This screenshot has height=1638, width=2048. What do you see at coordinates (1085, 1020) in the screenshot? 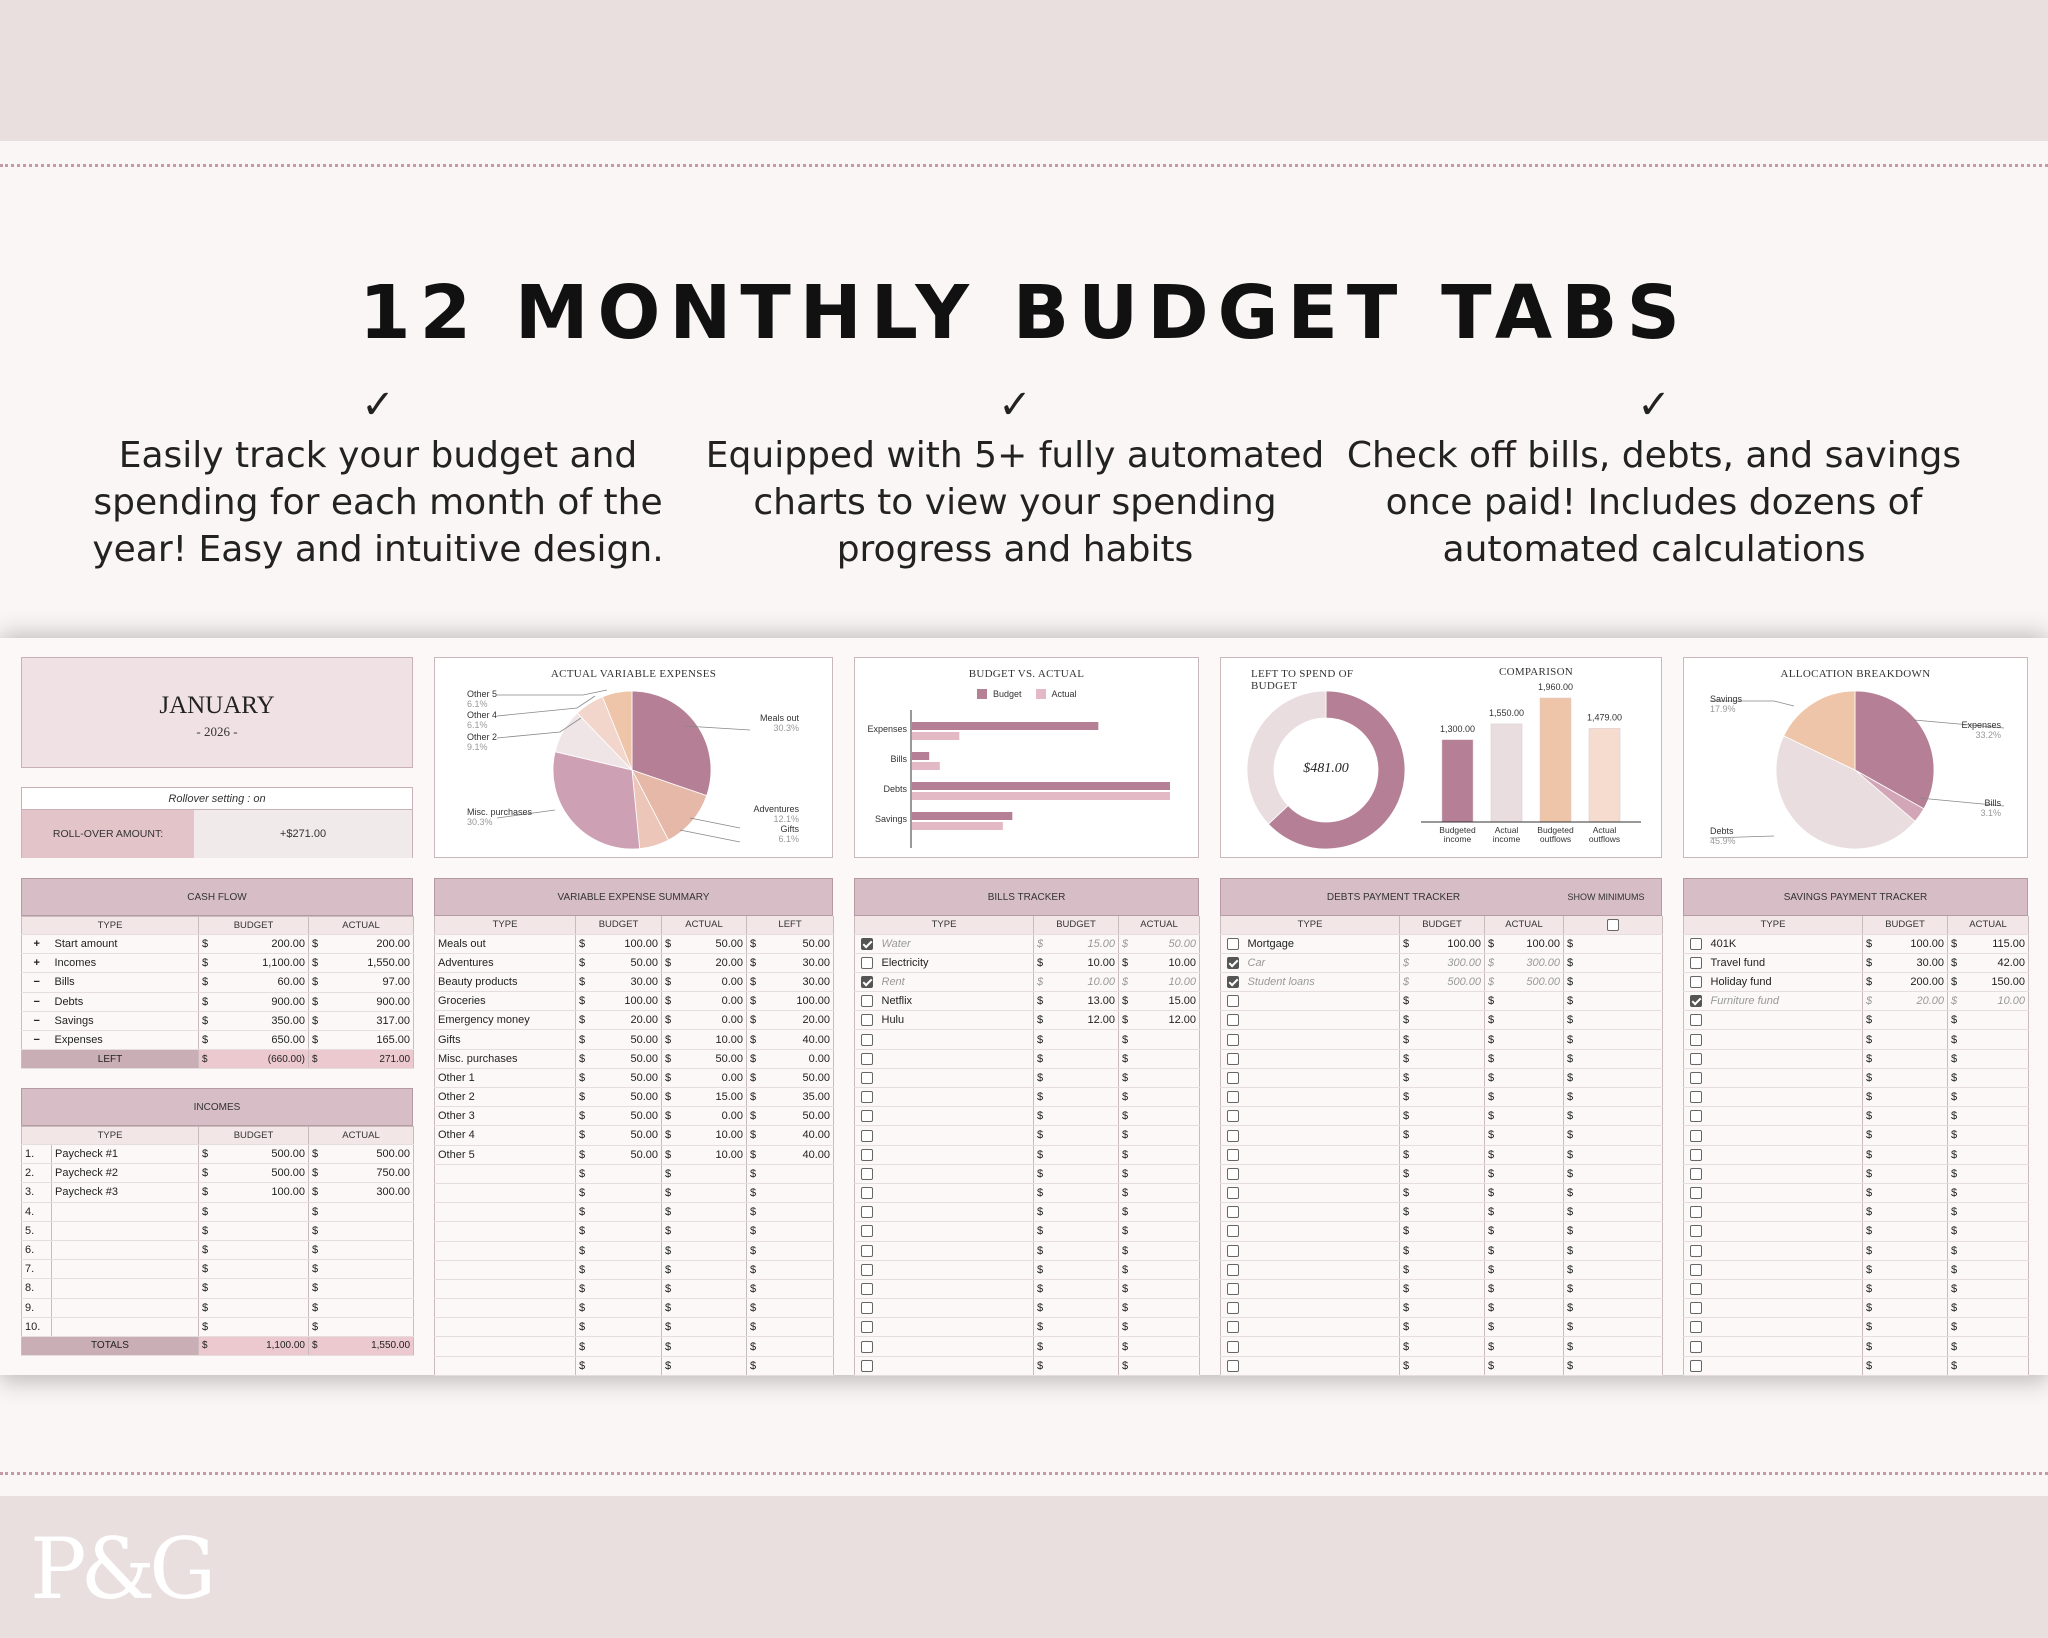
I see `row-budget: 12.00` at bounding box center [1085, 1020].